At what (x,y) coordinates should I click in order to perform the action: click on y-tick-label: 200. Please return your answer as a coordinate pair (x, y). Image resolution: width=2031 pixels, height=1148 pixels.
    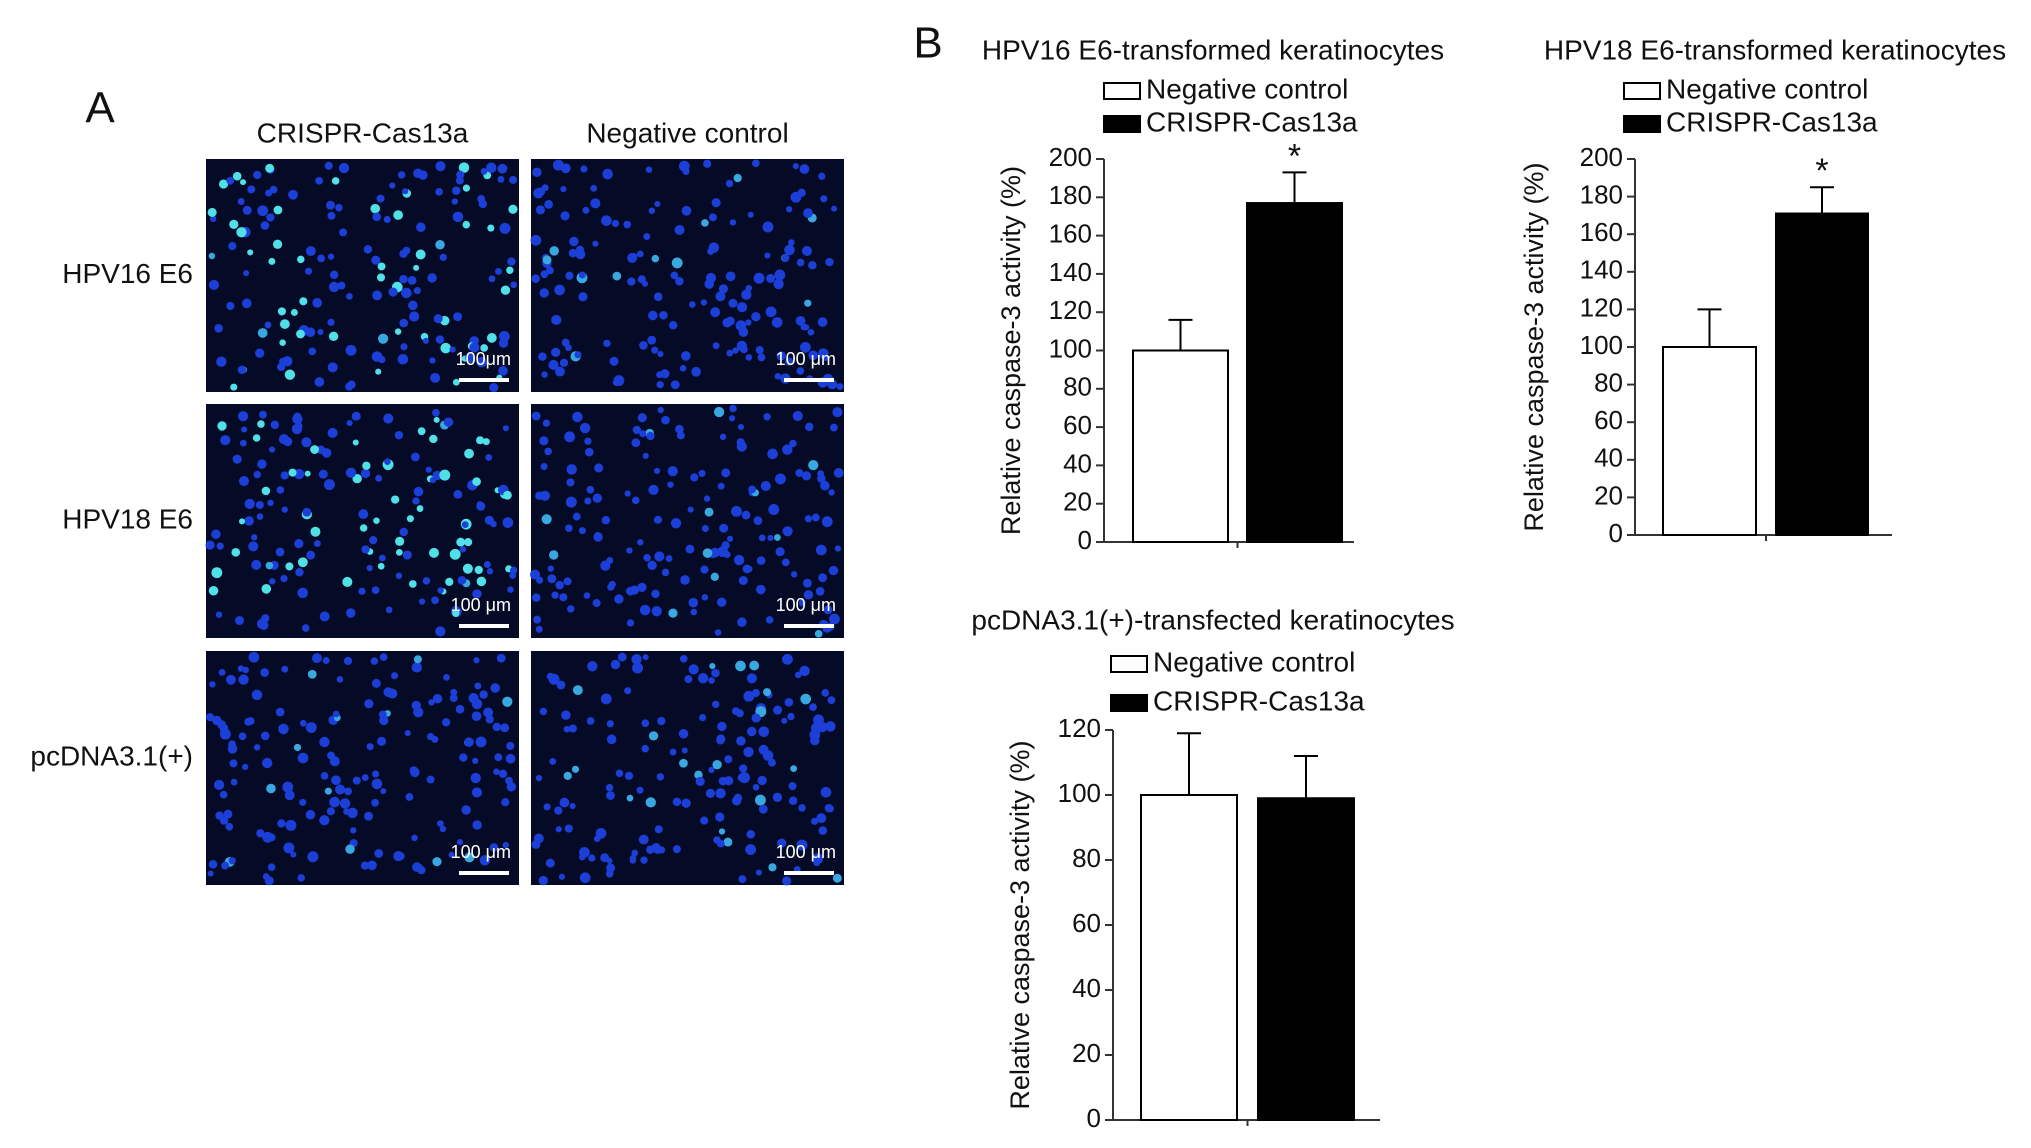
    Looking at the image, I should click on (1070, 157).